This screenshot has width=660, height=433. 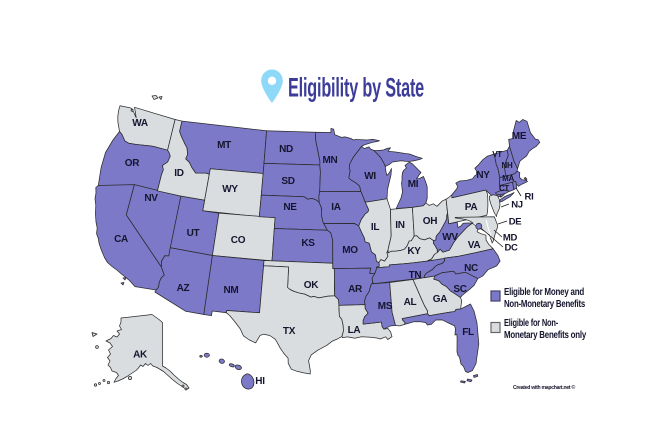 I want to click on svg-text: AR, so click(x=355, y=289).